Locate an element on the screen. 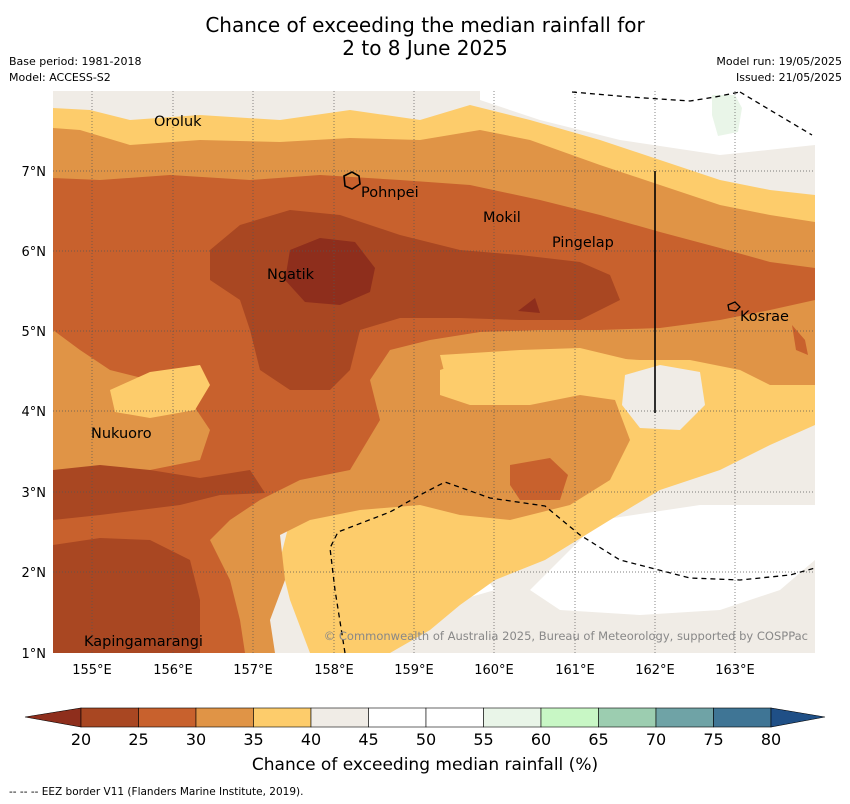  meta-right: Model run: 19/05/2025 Issued: 21/05/2025 is located at coordinates (779, 70).